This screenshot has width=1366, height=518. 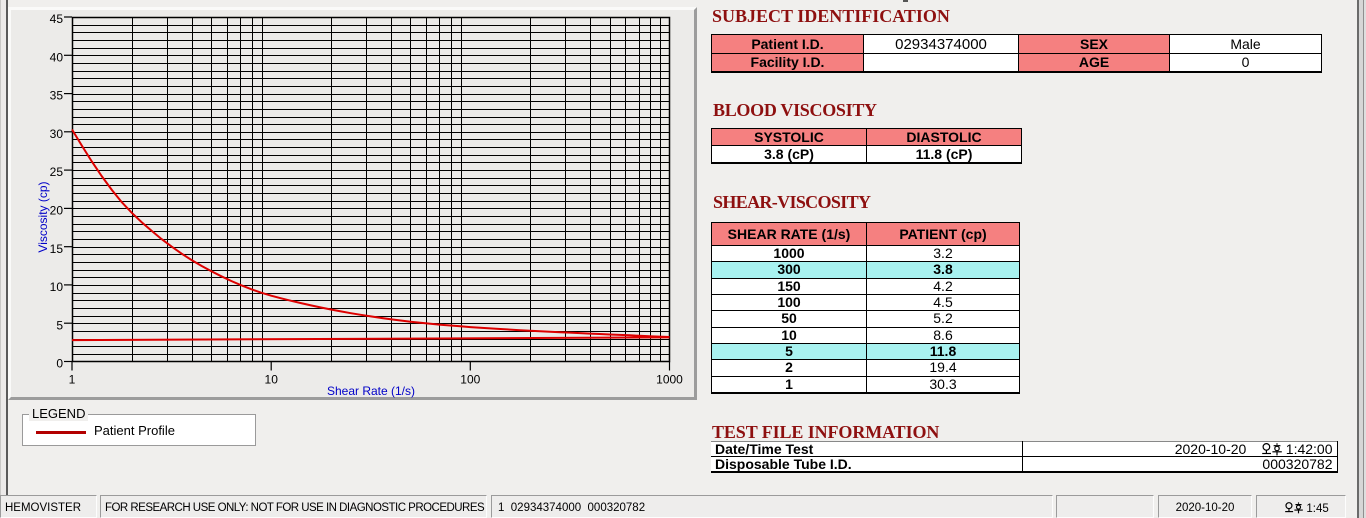 I want to click on svg-text: 0, so click(x=59, y=364).